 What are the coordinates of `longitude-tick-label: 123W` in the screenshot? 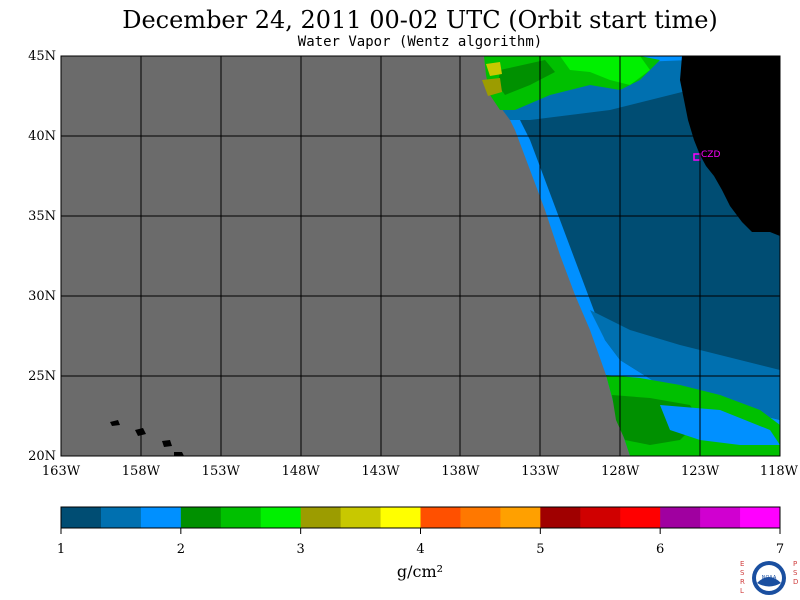 It's located at (700, 471).